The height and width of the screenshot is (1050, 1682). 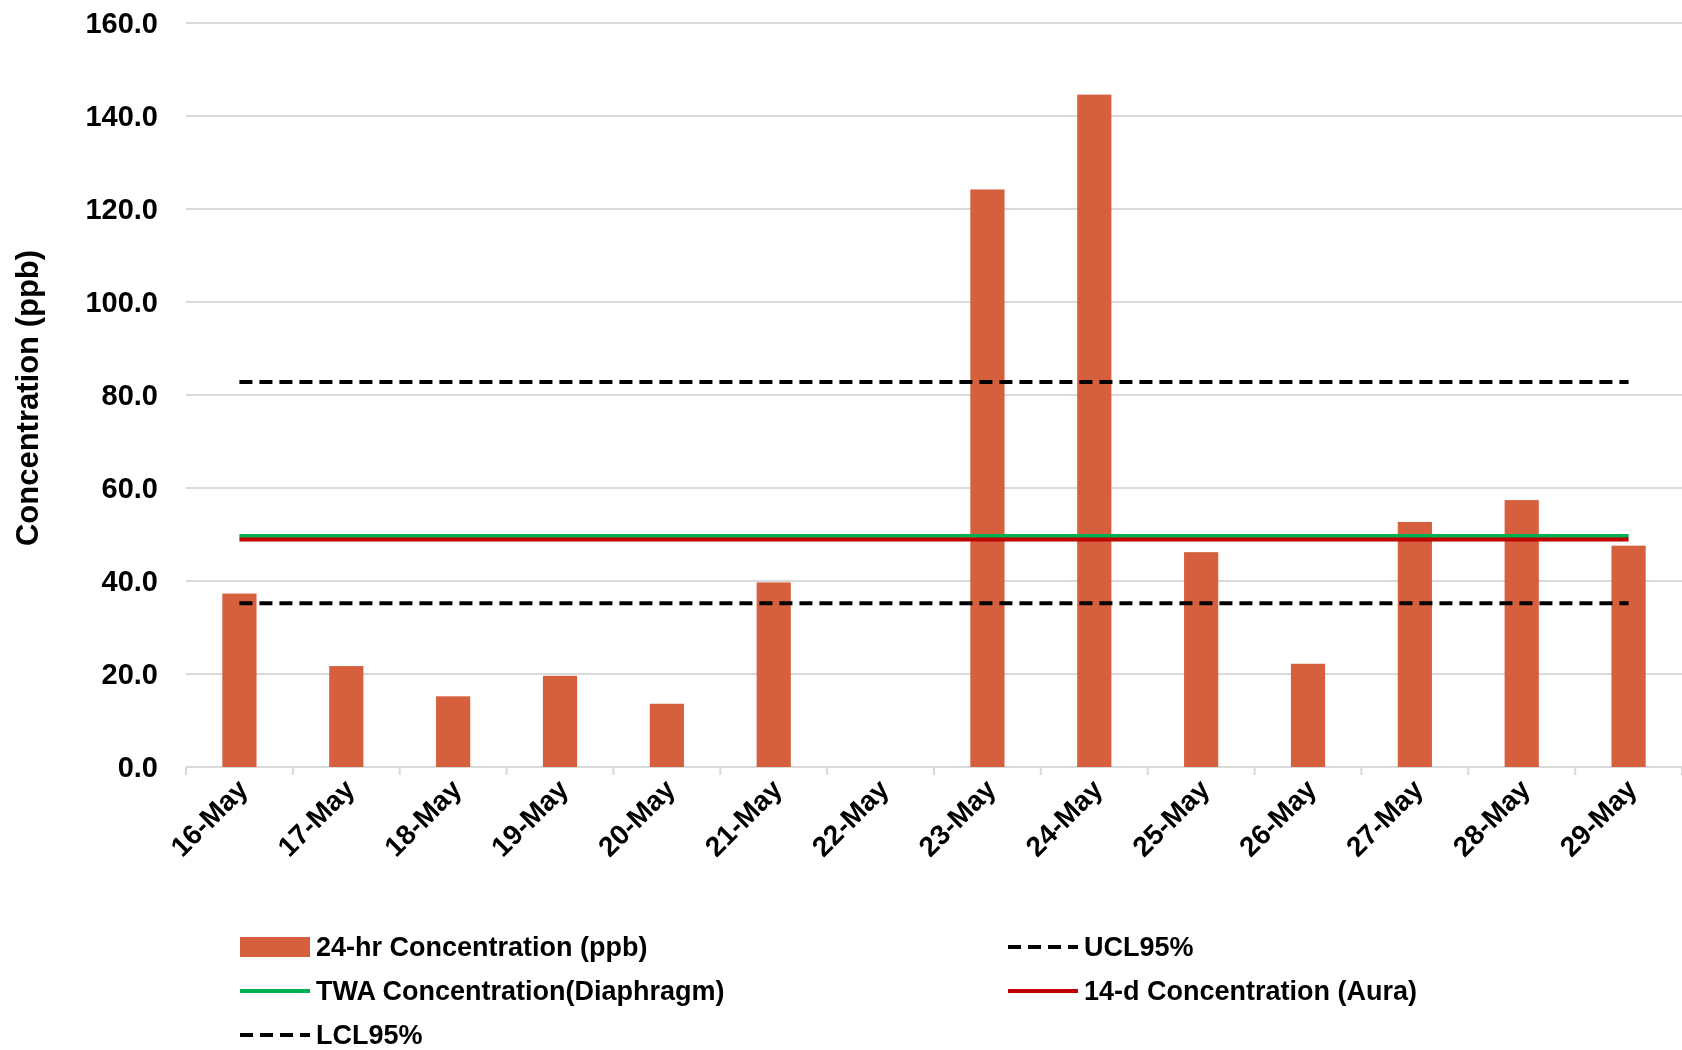 What do you see at coordinates (27, 398) in the screenshot?
I see `y-axis-title: Concentration (ppb)` at bounding box center [27, 398].